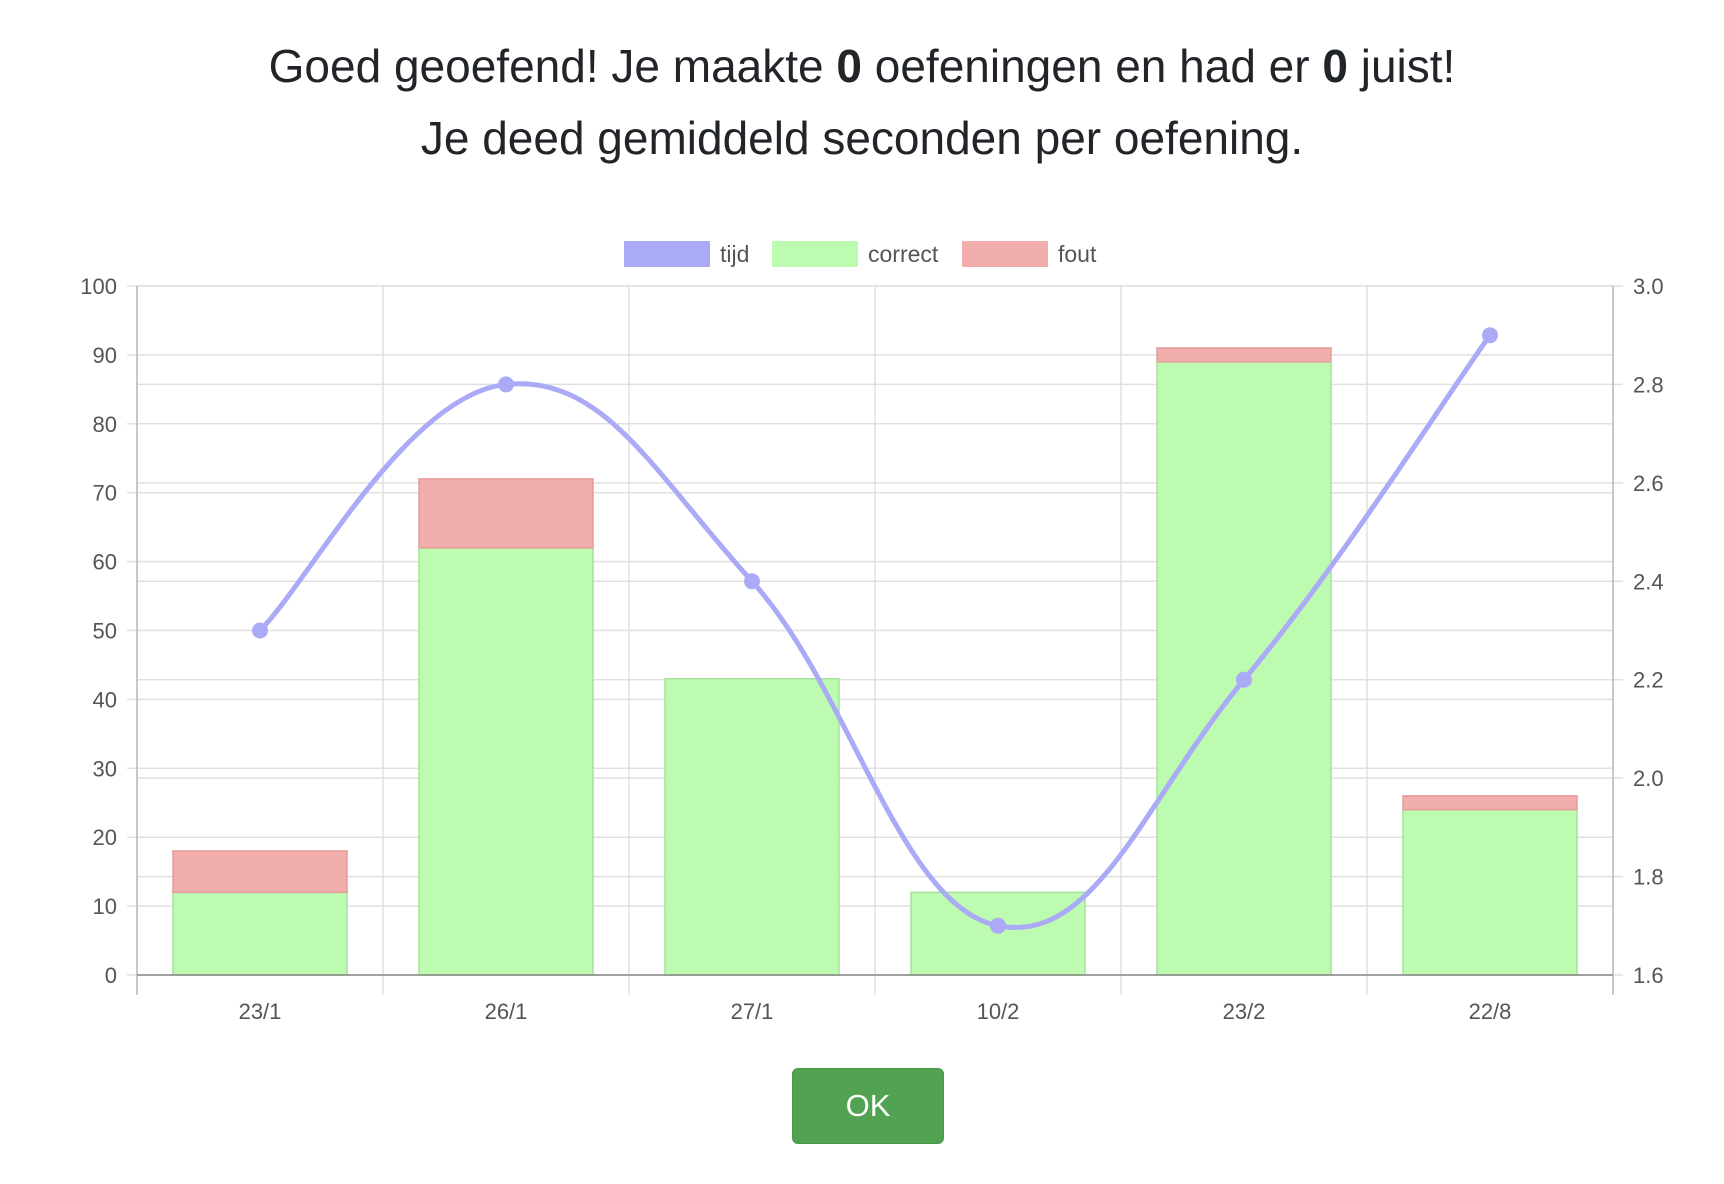 This screenshot has width=1724, height=1184. I want to click on exercise-count: 0, so click(849, 66).